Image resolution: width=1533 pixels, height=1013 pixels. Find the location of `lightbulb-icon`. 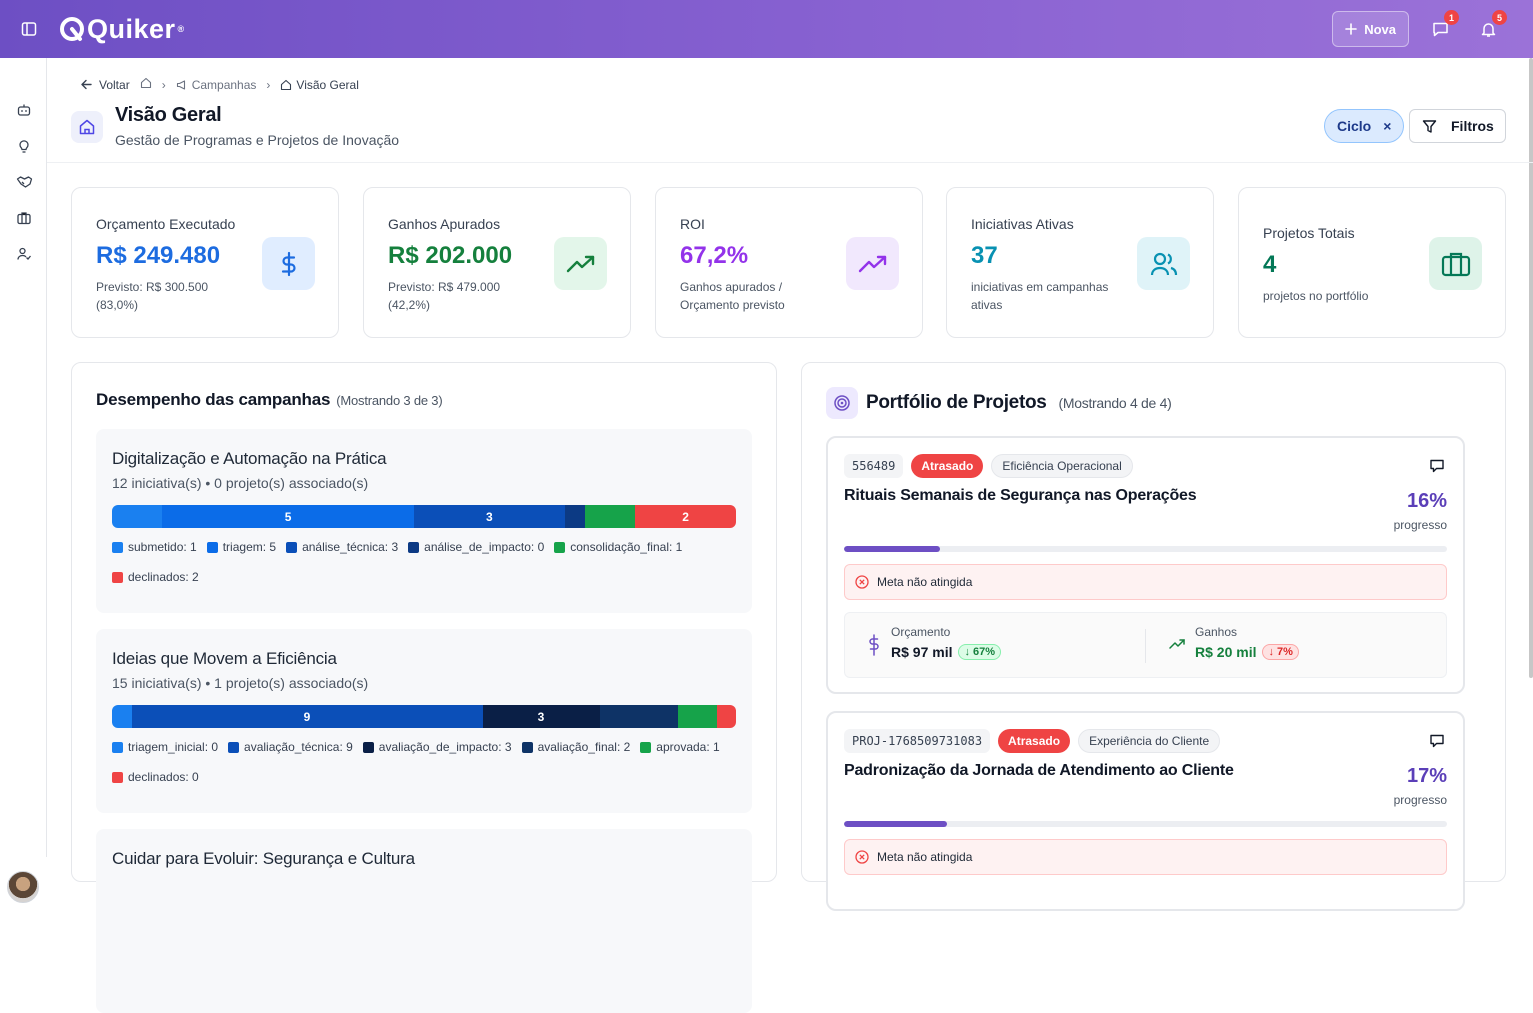

lightbulb-icon is located at coordinates (24, 146).